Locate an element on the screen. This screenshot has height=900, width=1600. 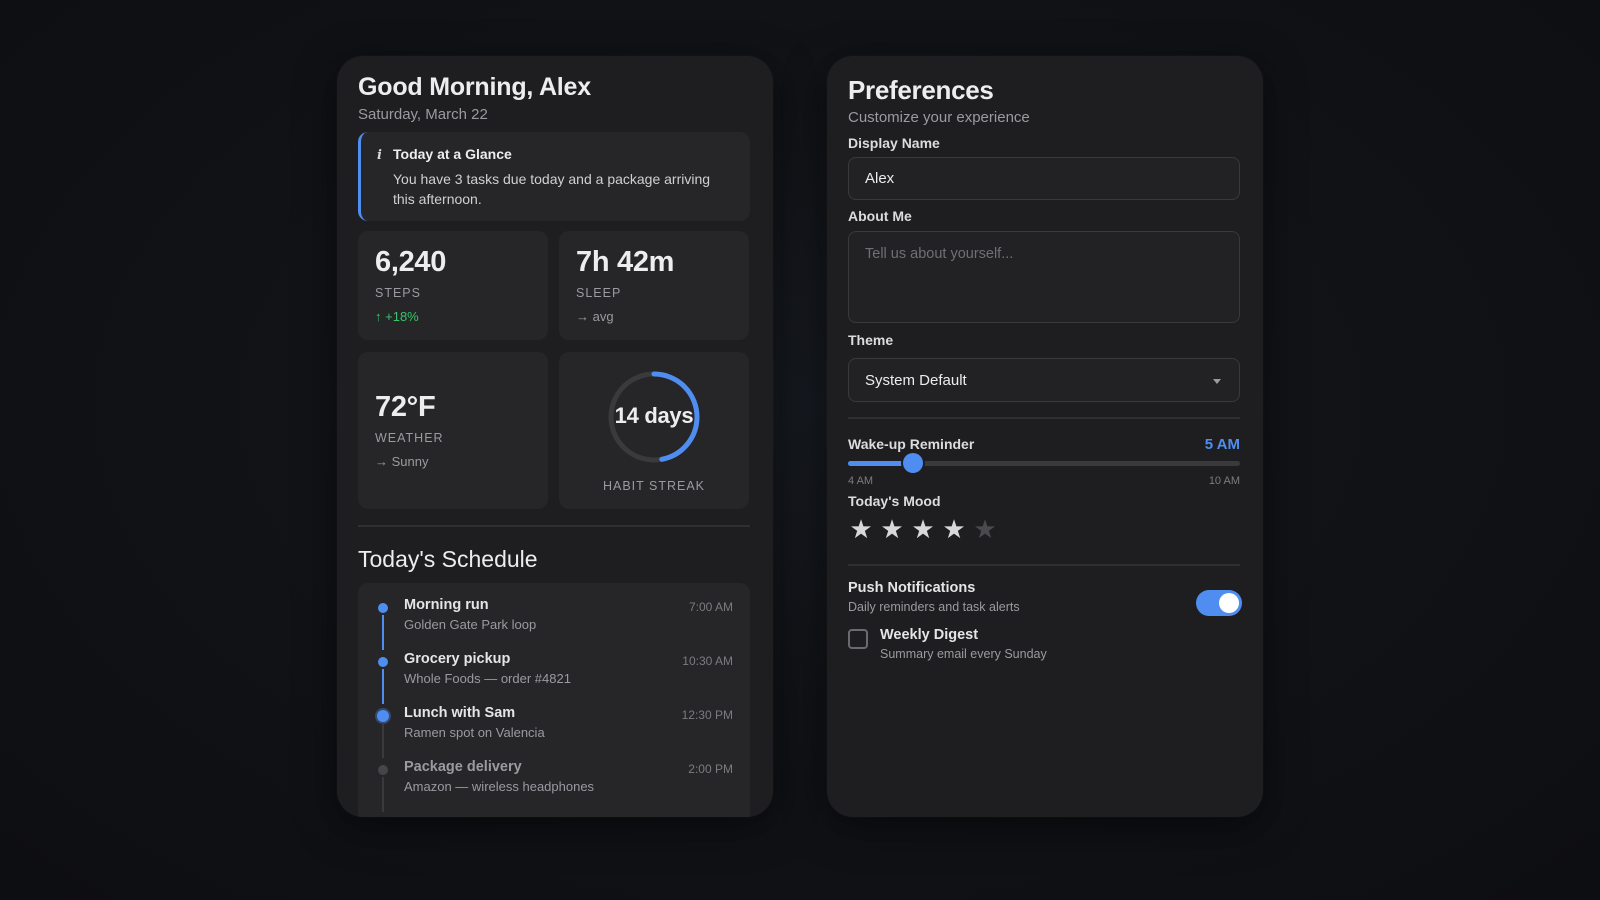
weather-trend: → Sunny is located at coordinates (402, 461).